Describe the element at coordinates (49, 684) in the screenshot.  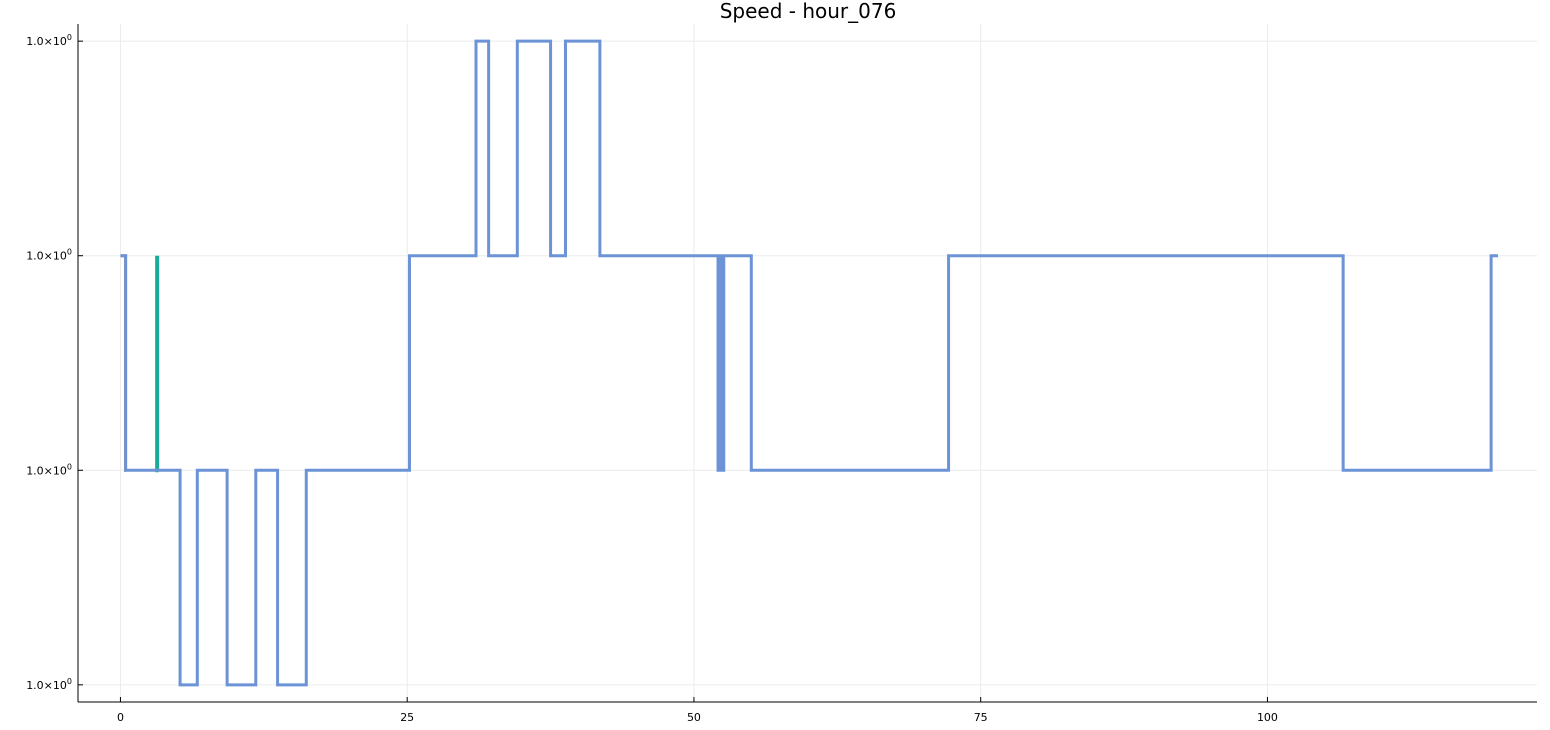
I see `y-tick-label-0: 1.0×100` at that location.